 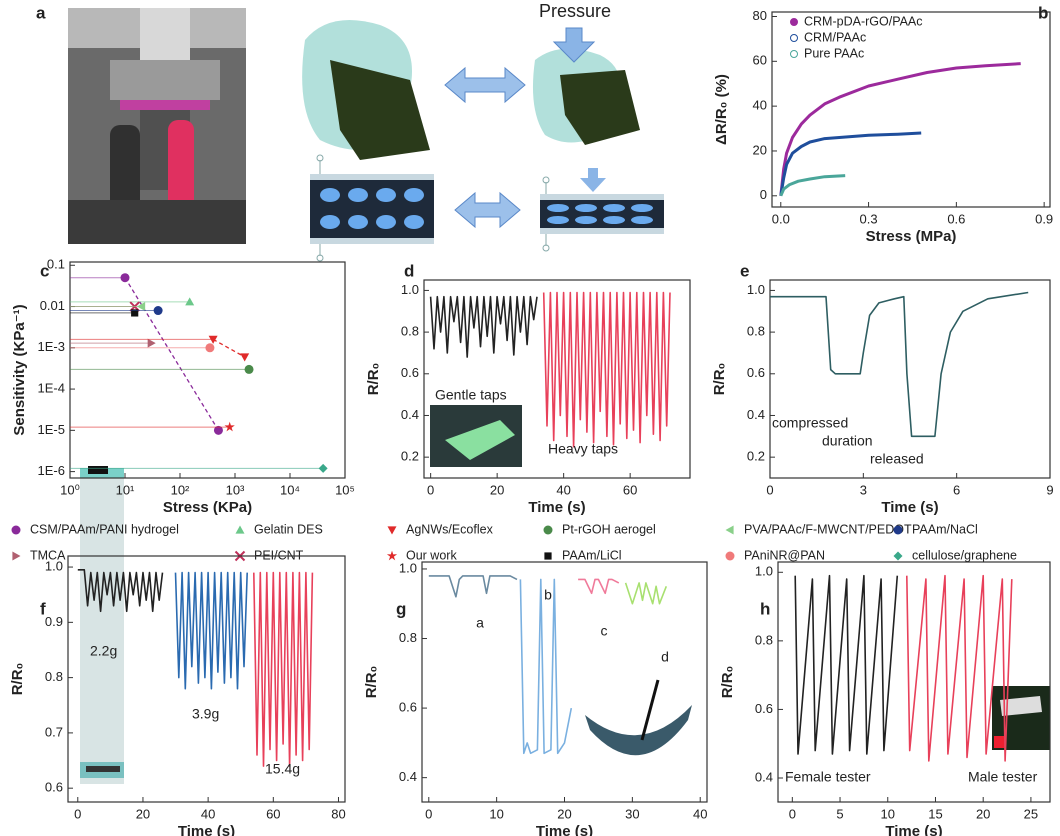 I want to click on y-tick-label: 80, so click(x=760, y=15).